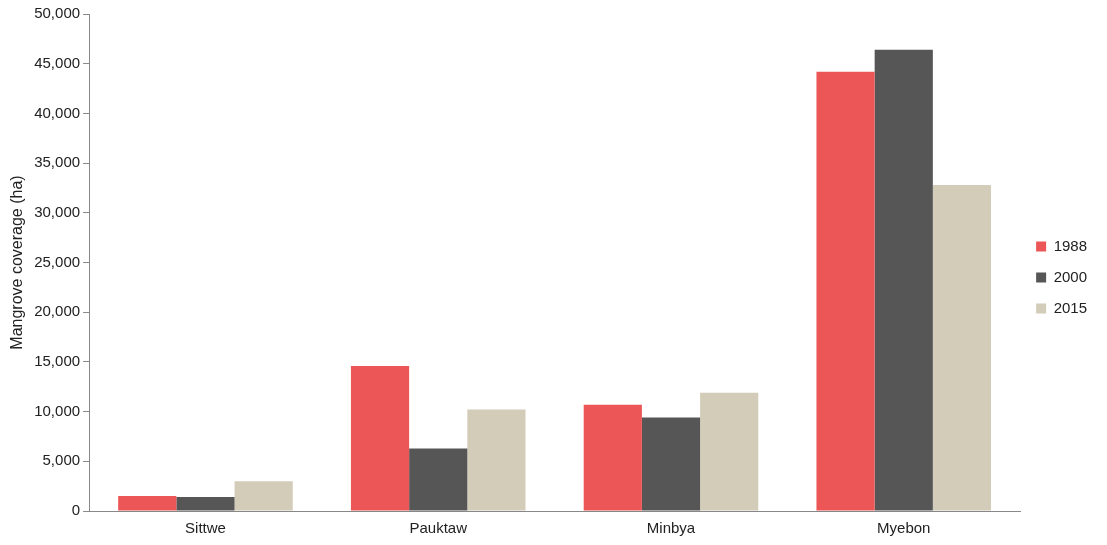 This screenshot has height=545, width=1107. What do you see at coordinates (57, 13) in the screenshot?
I see `y-tick-label: 50,000` at bounding box center [57, 13].